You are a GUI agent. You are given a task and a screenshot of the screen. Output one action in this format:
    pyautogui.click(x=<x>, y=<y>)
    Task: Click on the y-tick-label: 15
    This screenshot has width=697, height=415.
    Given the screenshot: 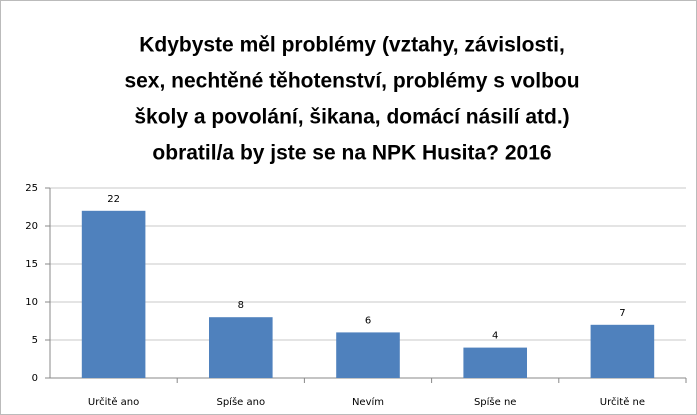 What is the action you would take?
    pyautogui.click(x=31, y=264)
    